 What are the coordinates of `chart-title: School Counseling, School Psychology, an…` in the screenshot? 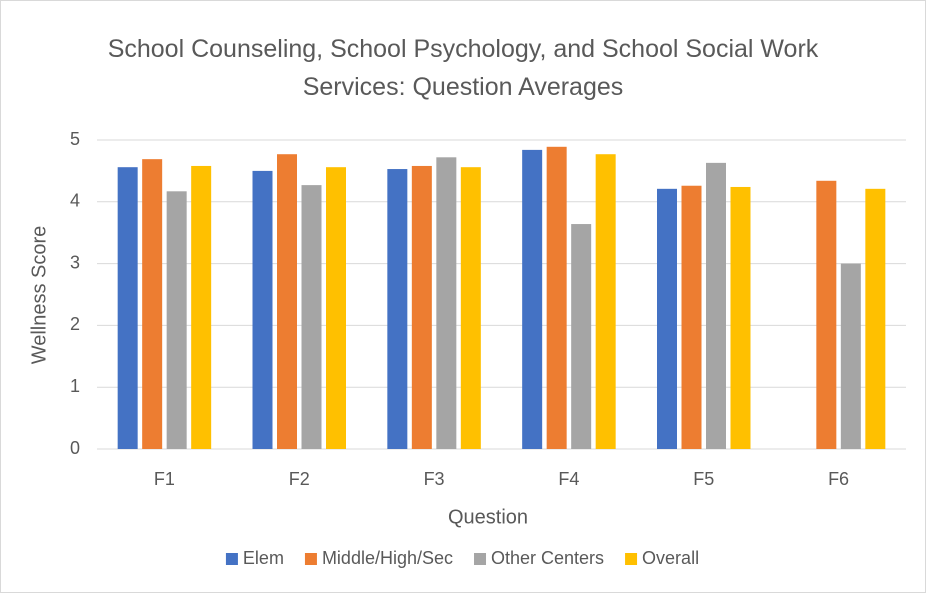 It's located at (463, 68).